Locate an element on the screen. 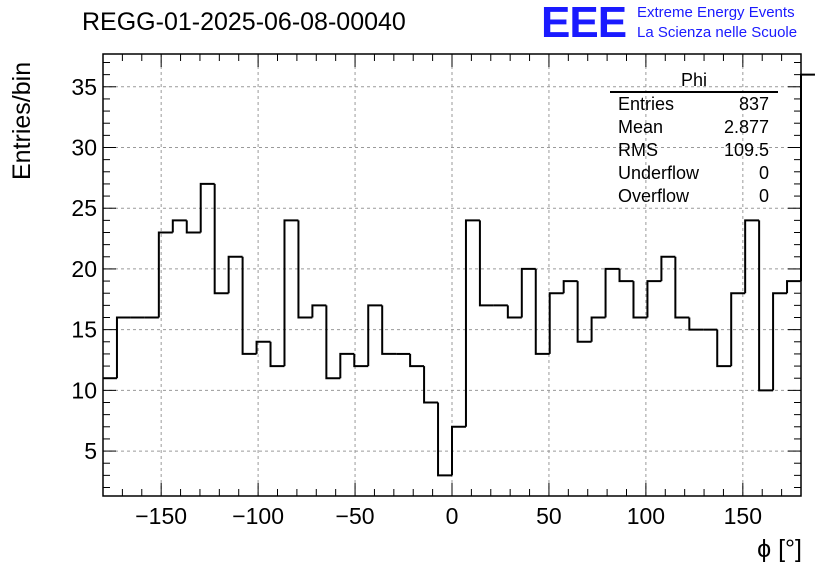 The width and height of the screenshot is (836, 572). stats-label: Entries is located at coordinates (646, 104).